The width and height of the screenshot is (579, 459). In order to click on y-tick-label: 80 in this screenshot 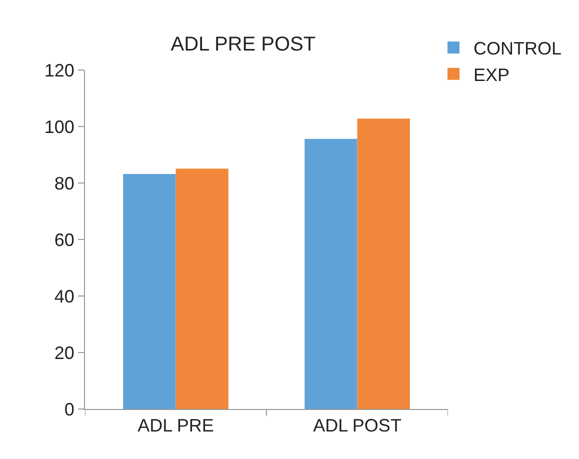, I will do `click(64, 183)`.